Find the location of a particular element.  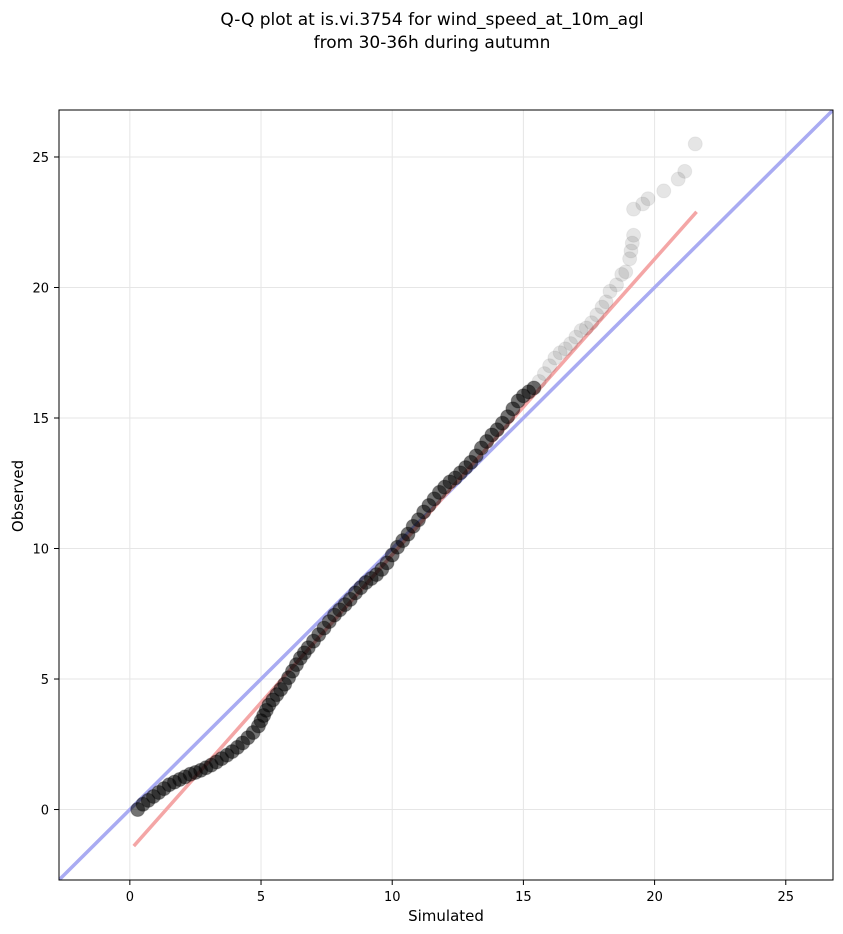

x-axis-ticks: 0 5 10 15 20 25 is located at coordinates (460, 892).